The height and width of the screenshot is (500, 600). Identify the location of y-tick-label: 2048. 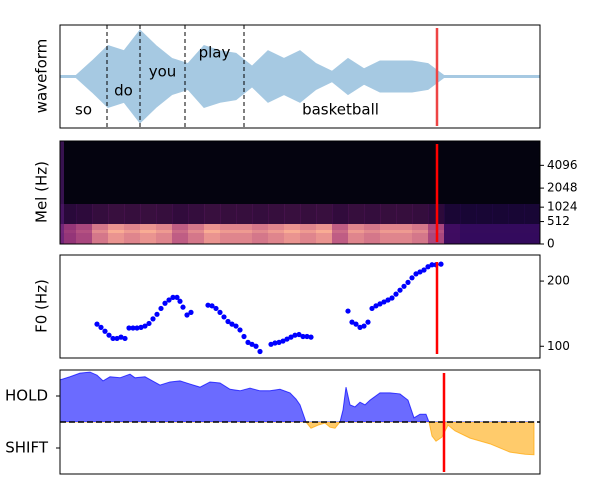
(562, 188).